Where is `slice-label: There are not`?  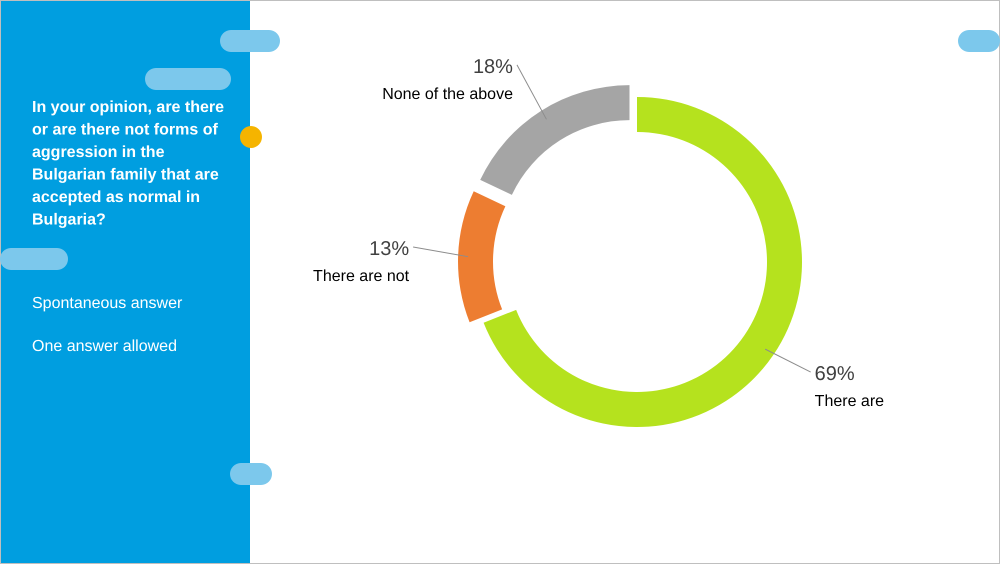 slice-label: There are not is located at coordinates (361, 276).